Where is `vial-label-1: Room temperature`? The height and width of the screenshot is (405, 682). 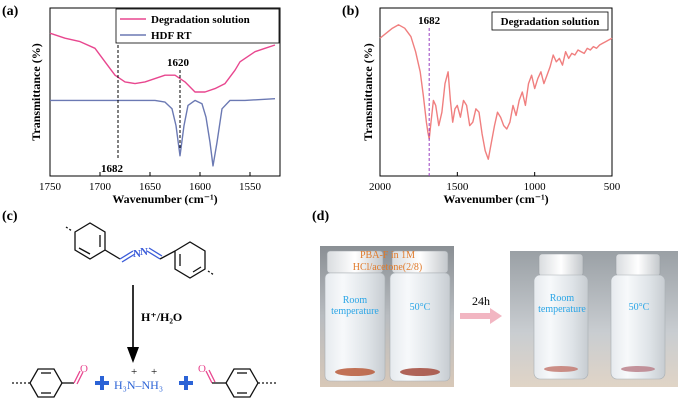 vial-label-1: Room temperature is located at coordinates (355, 306).